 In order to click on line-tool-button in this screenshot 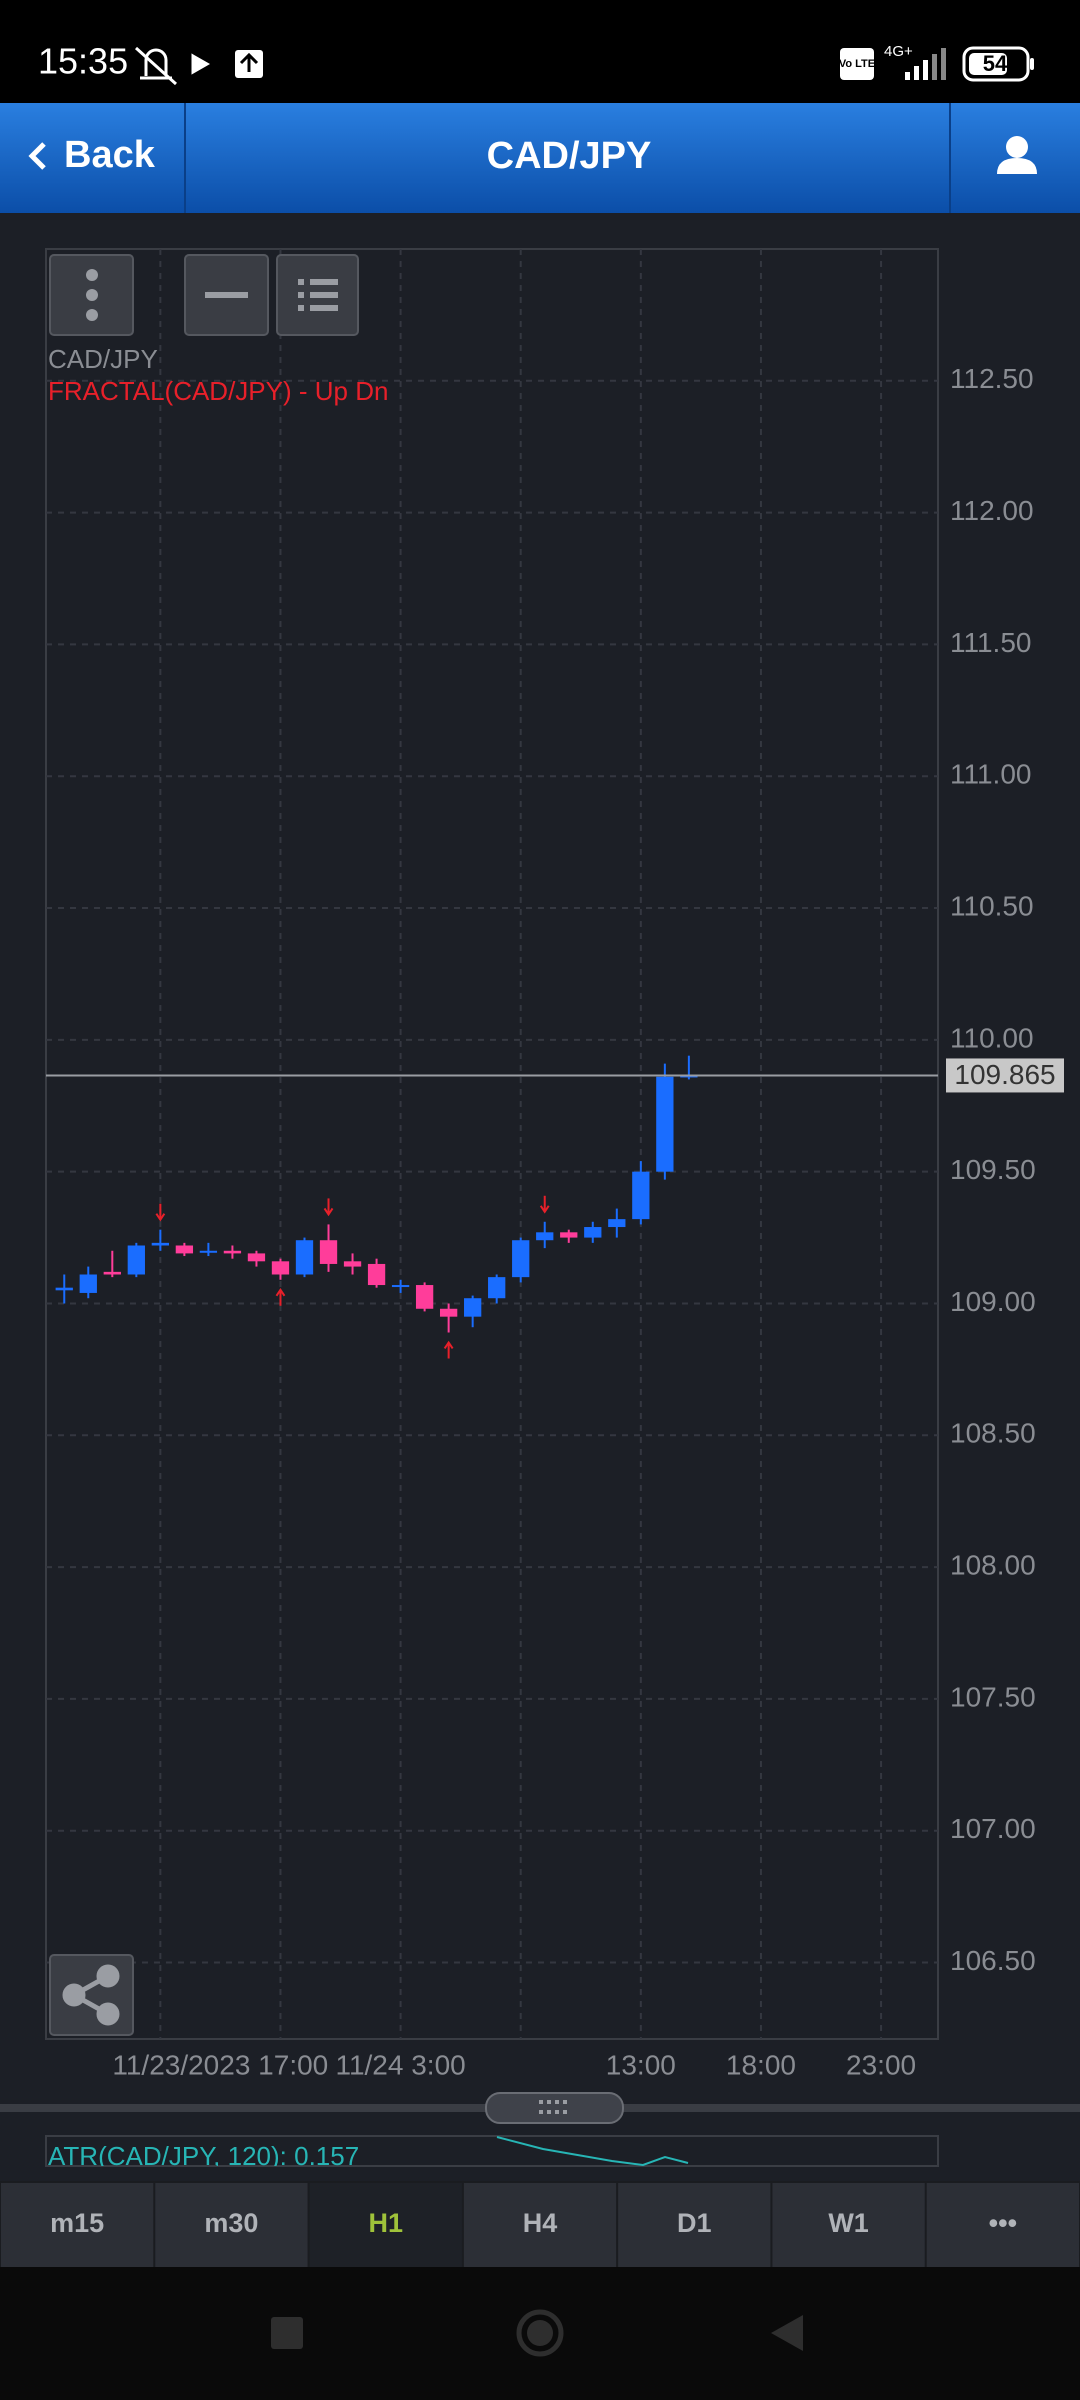, I will do `click(226, 295)`.